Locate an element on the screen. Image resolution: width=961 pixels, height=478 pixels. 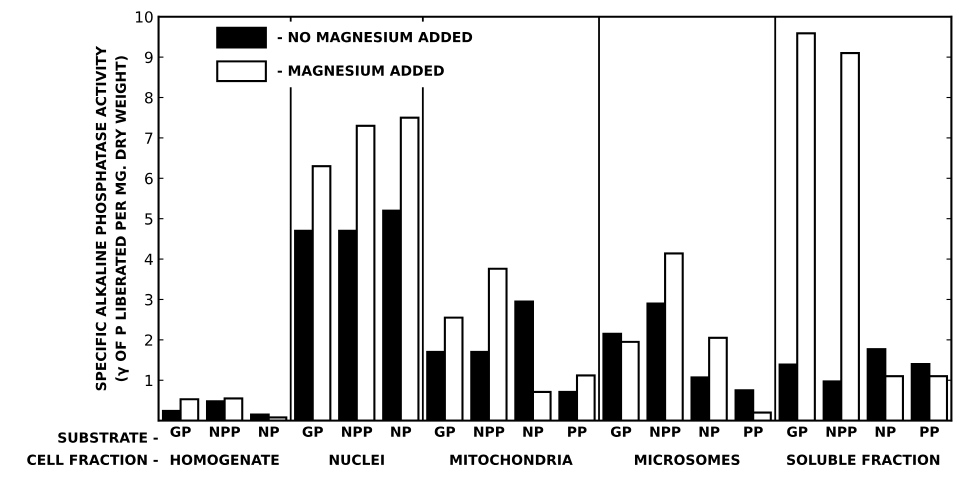
y-tick-label: 10 is located at coordinates (144, 17).